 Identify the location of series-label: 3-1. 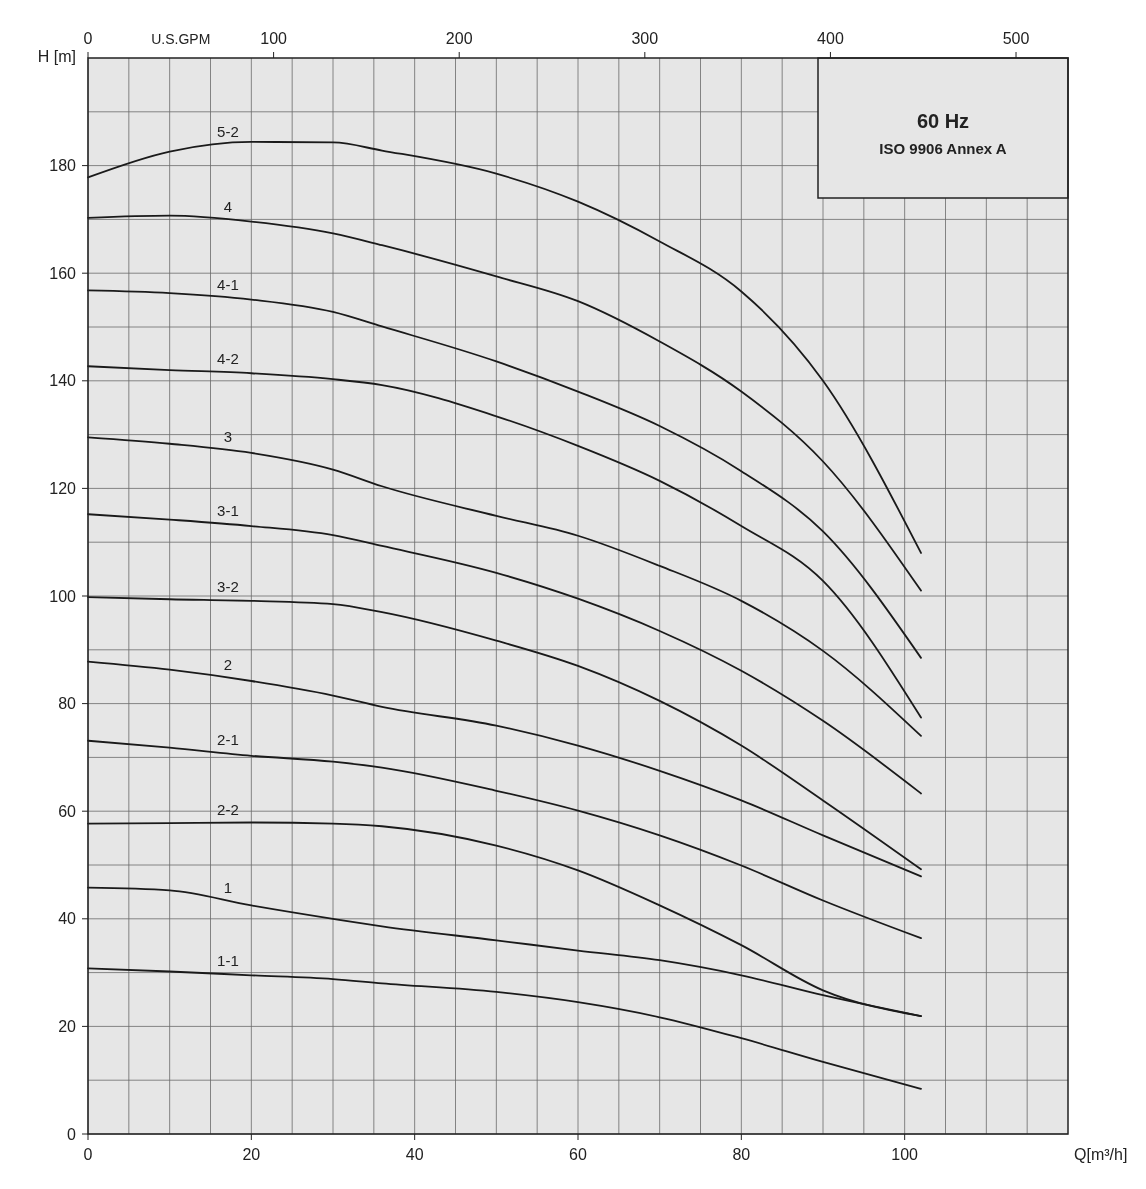
(228, 511).